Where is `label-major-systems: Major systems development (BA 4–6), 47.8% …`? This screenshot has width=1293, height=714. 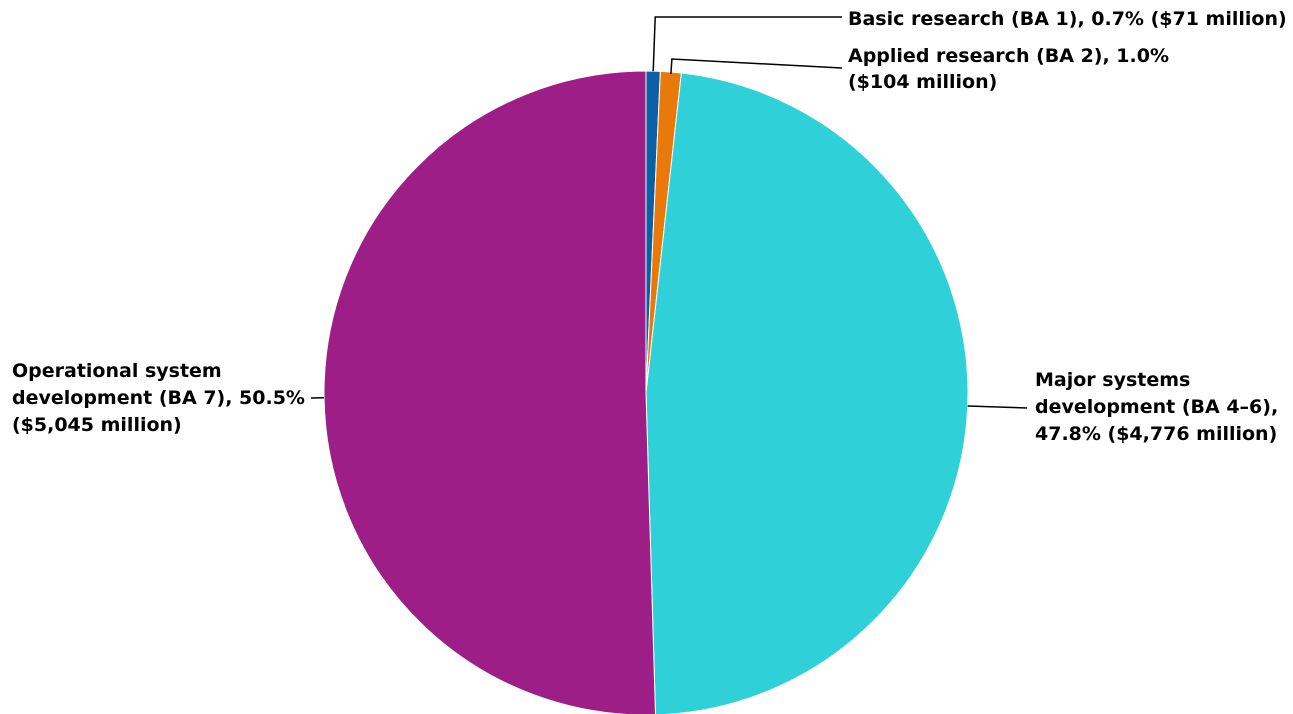
label-major-systems: Major systems development (BA 4–6), 47.8% … is located at coordinates (1156, 407).